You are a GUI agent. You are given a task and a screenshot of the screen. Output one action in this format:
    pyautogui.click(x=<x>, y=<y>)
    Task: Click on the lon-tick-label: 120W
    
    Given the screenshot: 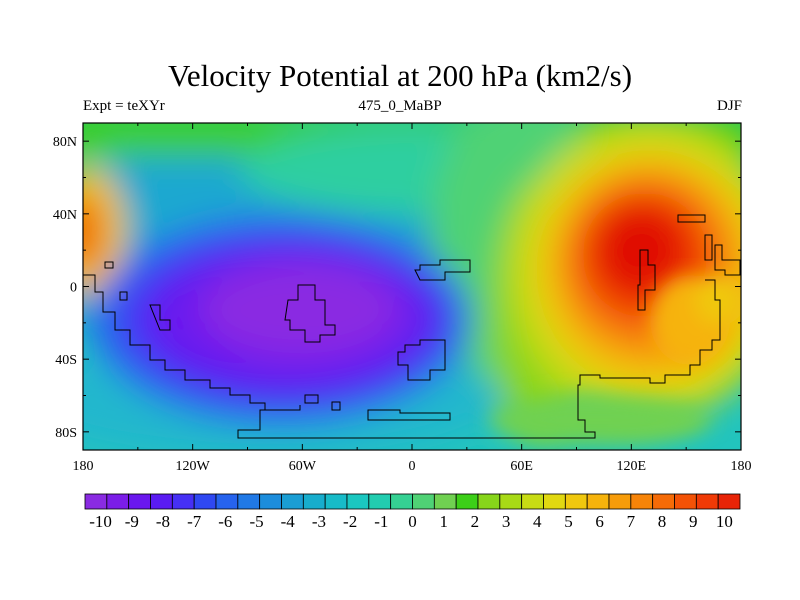 What is the action you would take?
    pyautogui.click(x=193, y=466)
    